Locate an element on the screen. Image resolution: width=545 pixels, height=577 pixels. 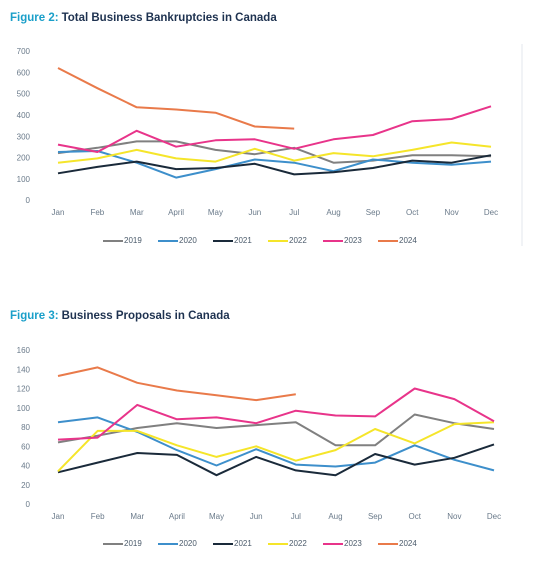
y-tick-label: 700 is located at coordinates (24, 51).